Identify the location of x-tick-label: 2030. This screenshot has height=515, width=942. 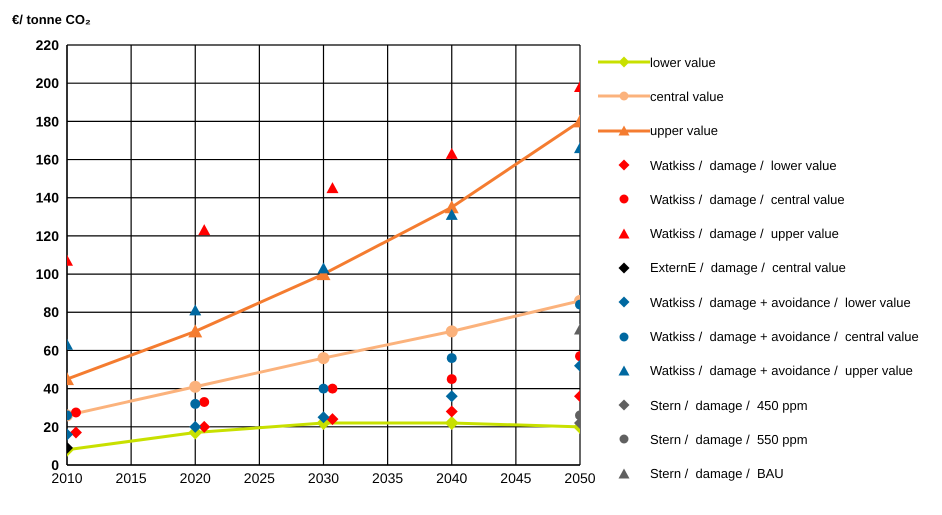
(324, 478).